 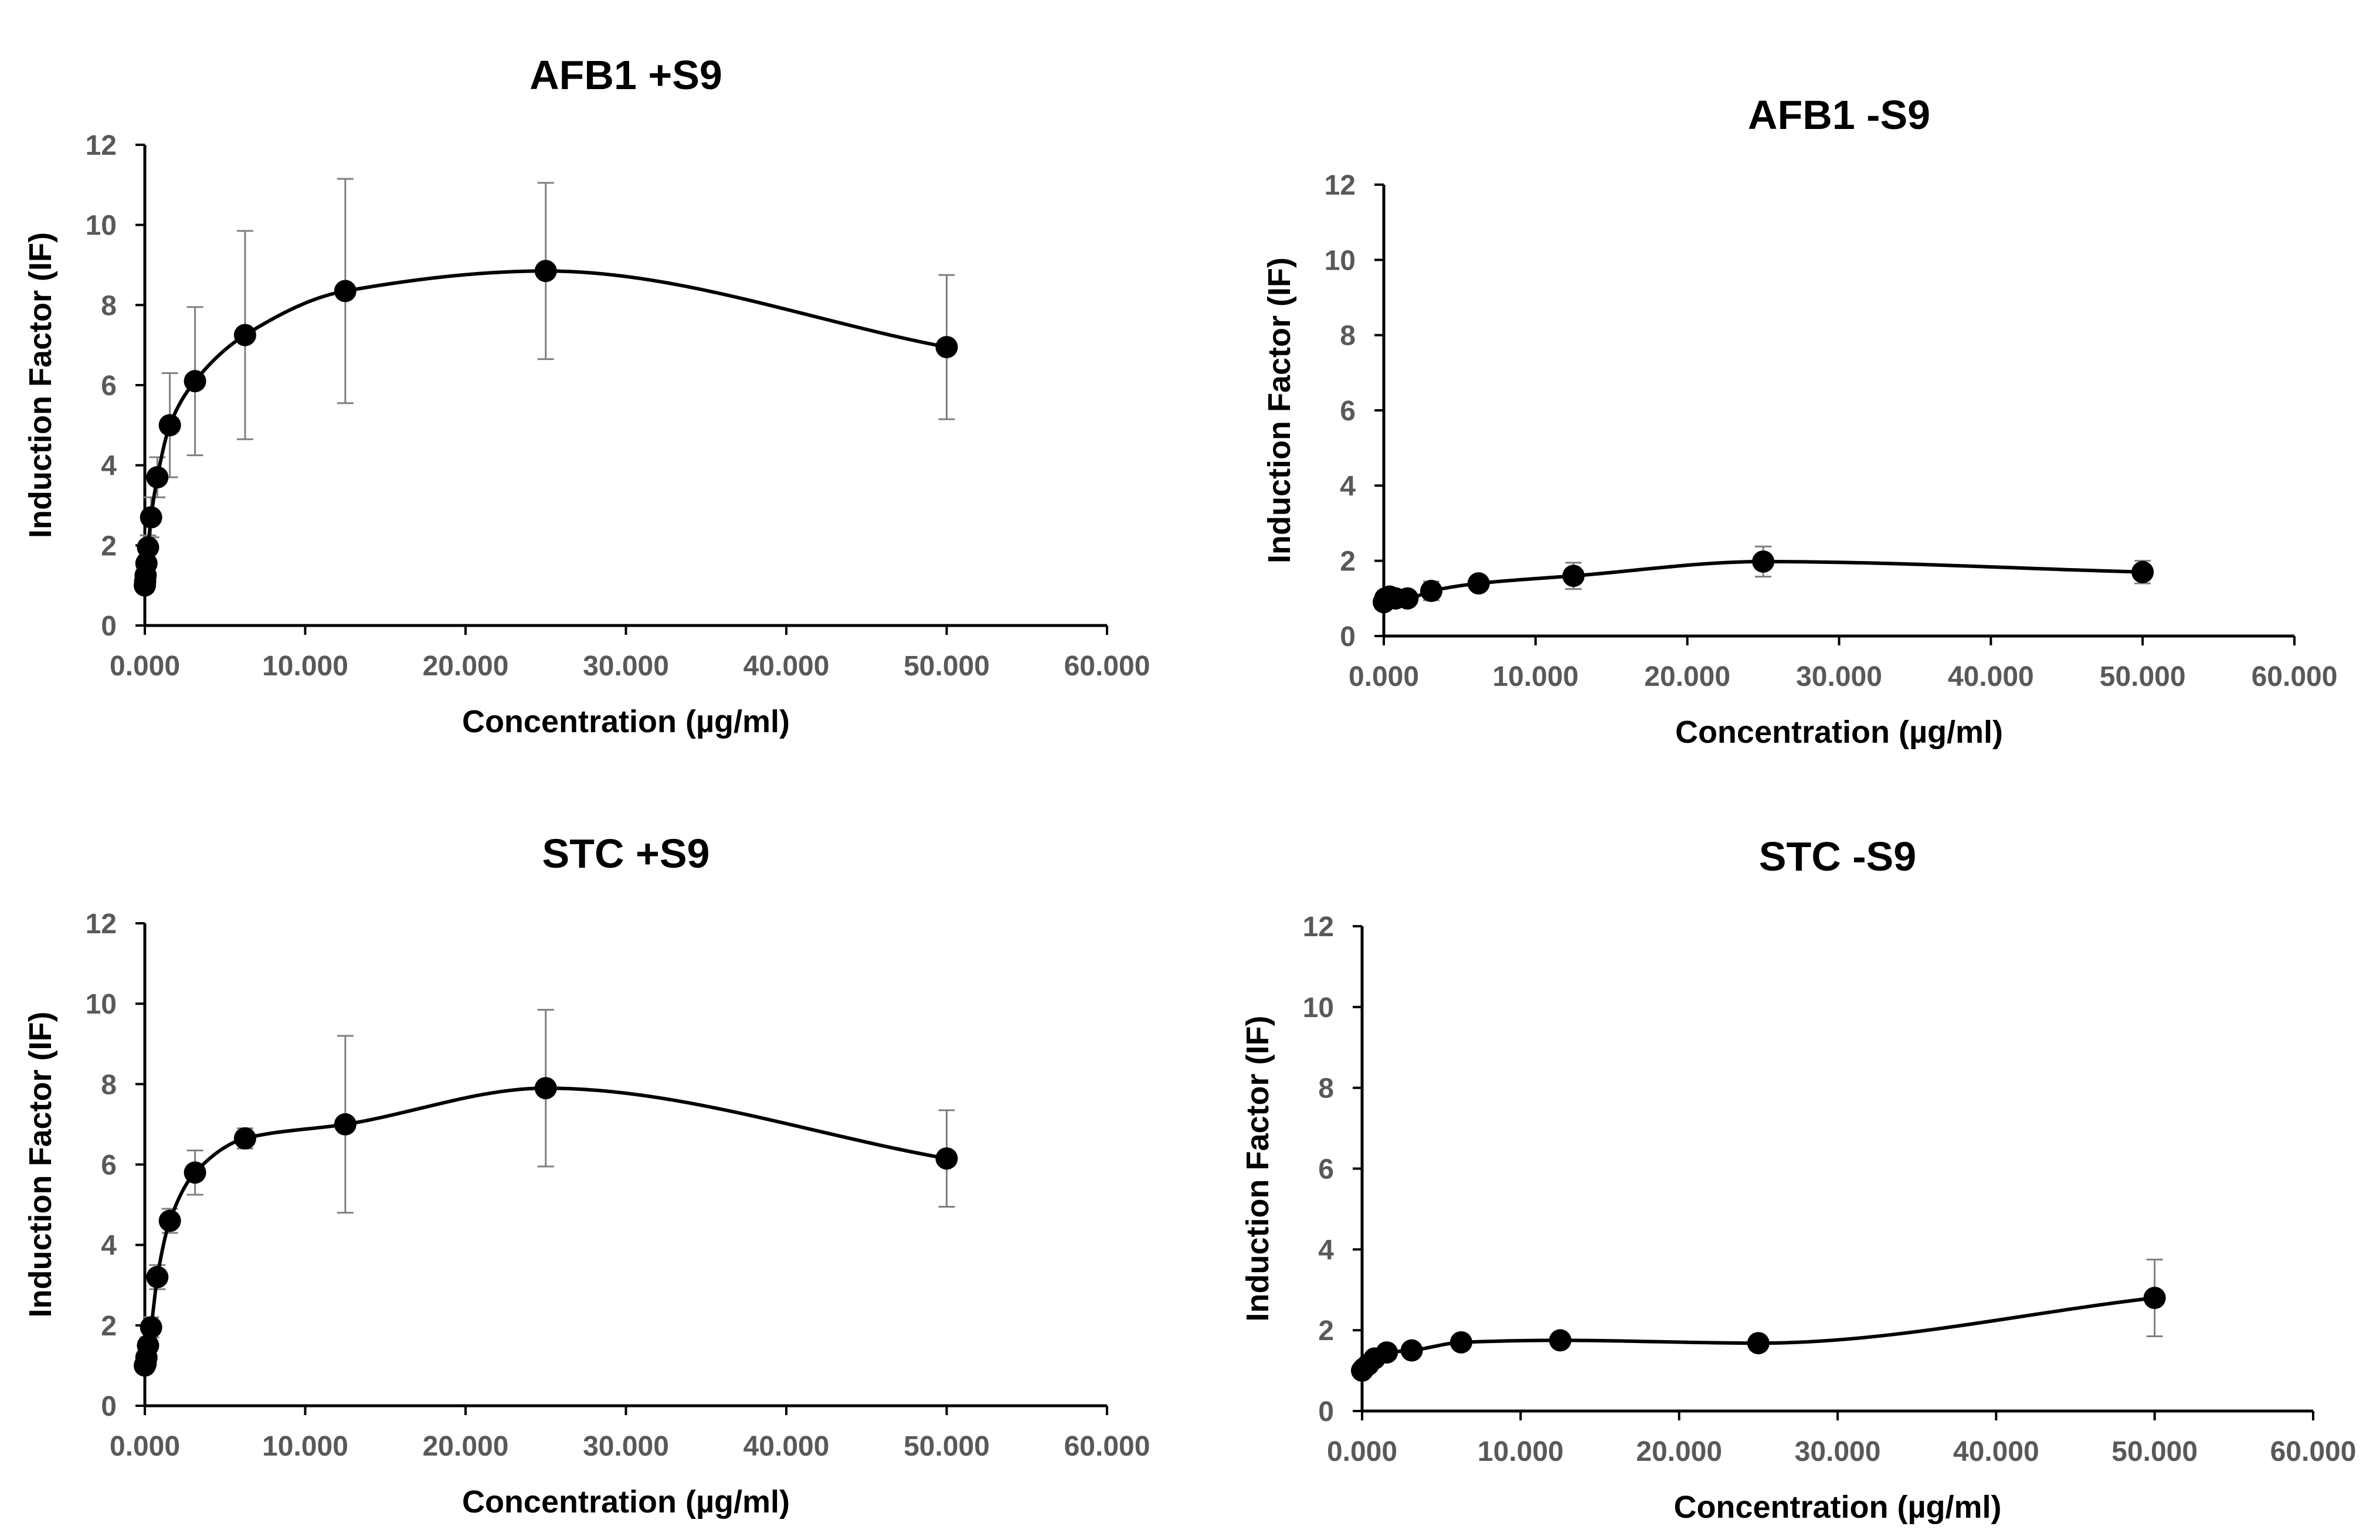 What do you see at coordinates (1838, 856) in the screenshot?
I see `chart-title: STC -S9` at bounding box center [1838, 856].